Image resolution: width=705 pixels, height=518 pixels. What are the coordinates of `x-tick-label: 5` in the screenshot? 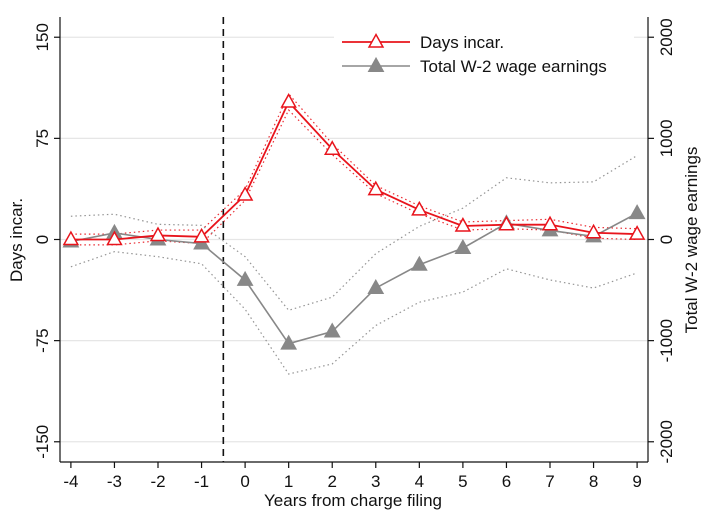 It's located at (462, 481).